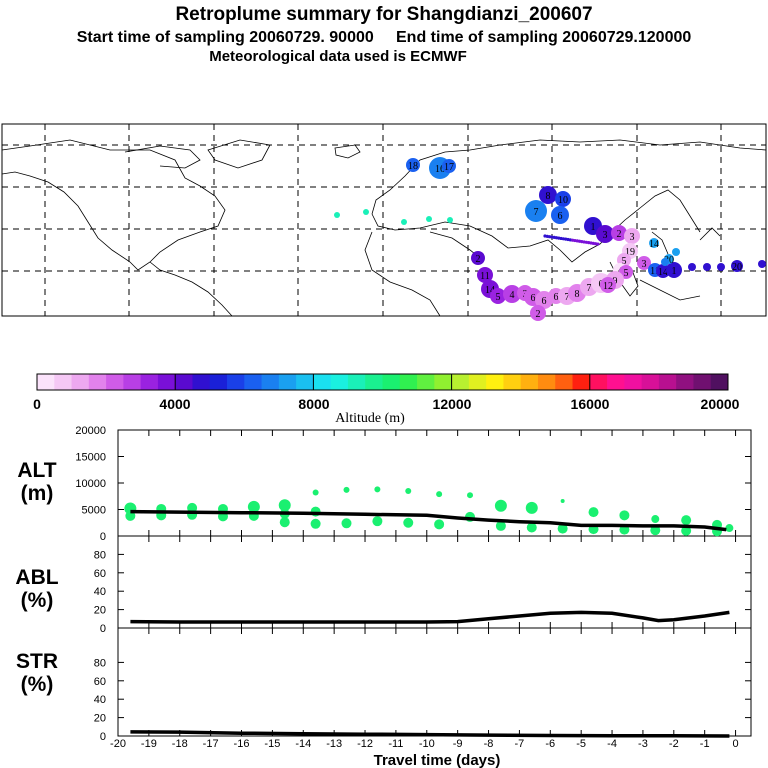  Describe the element at coordinates (118, 744) in the screenshot. I see `x-tick-label: -20` at that location.